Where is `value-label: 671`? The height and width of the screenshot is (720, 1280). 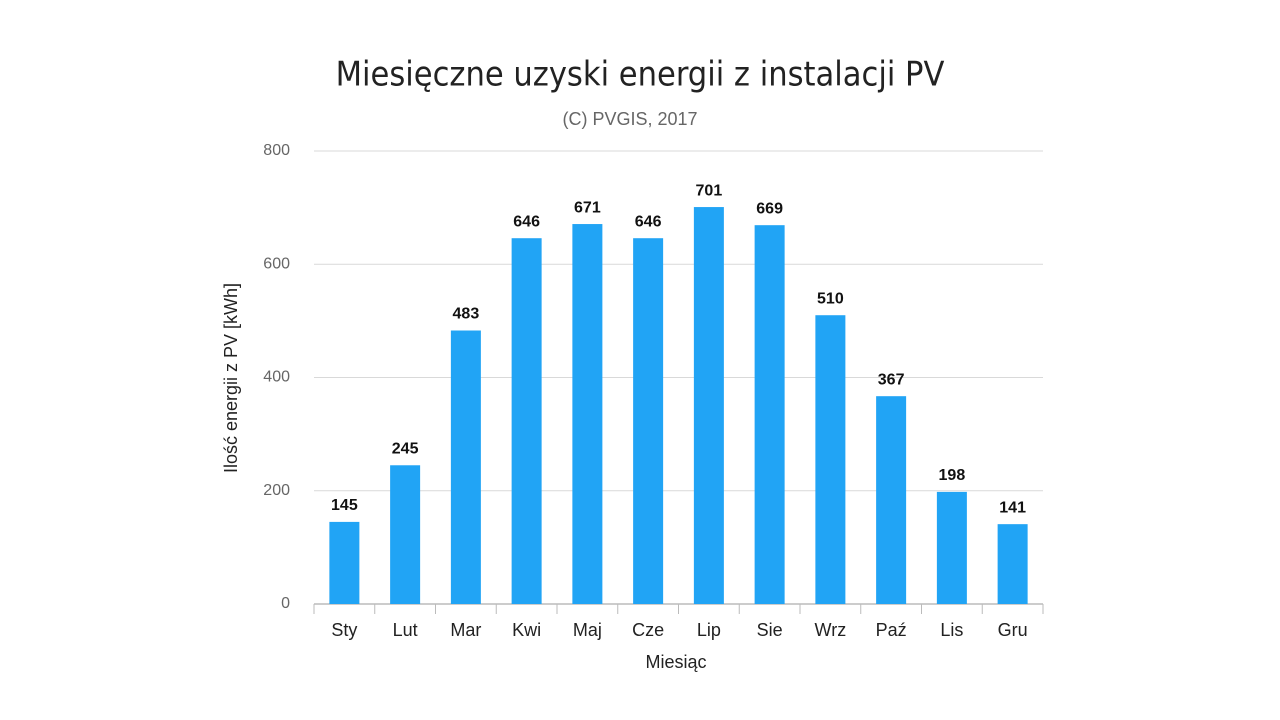
value-label: 671 is located at coordinates (587, 207).